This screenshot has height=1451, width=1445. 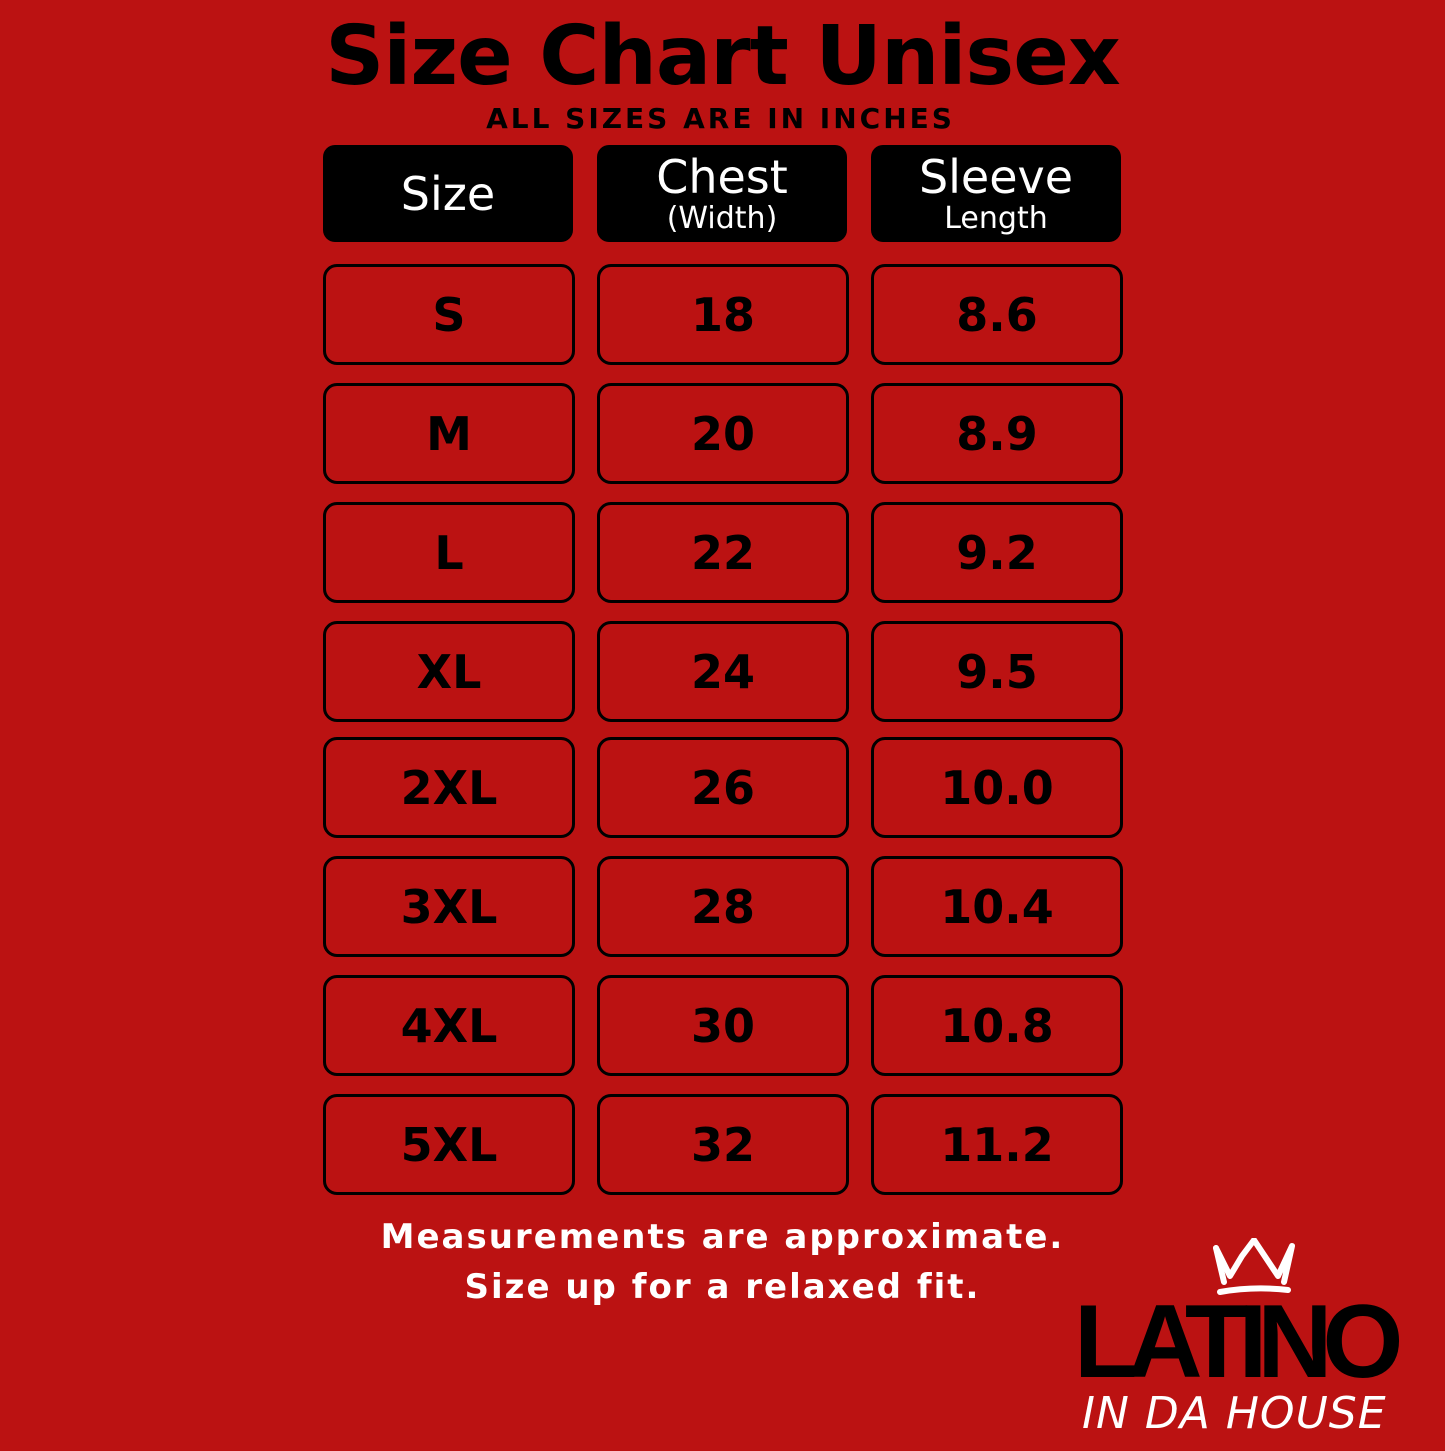 I want to click on cell-sleeve: 8.9, so click(x=997, y=433).